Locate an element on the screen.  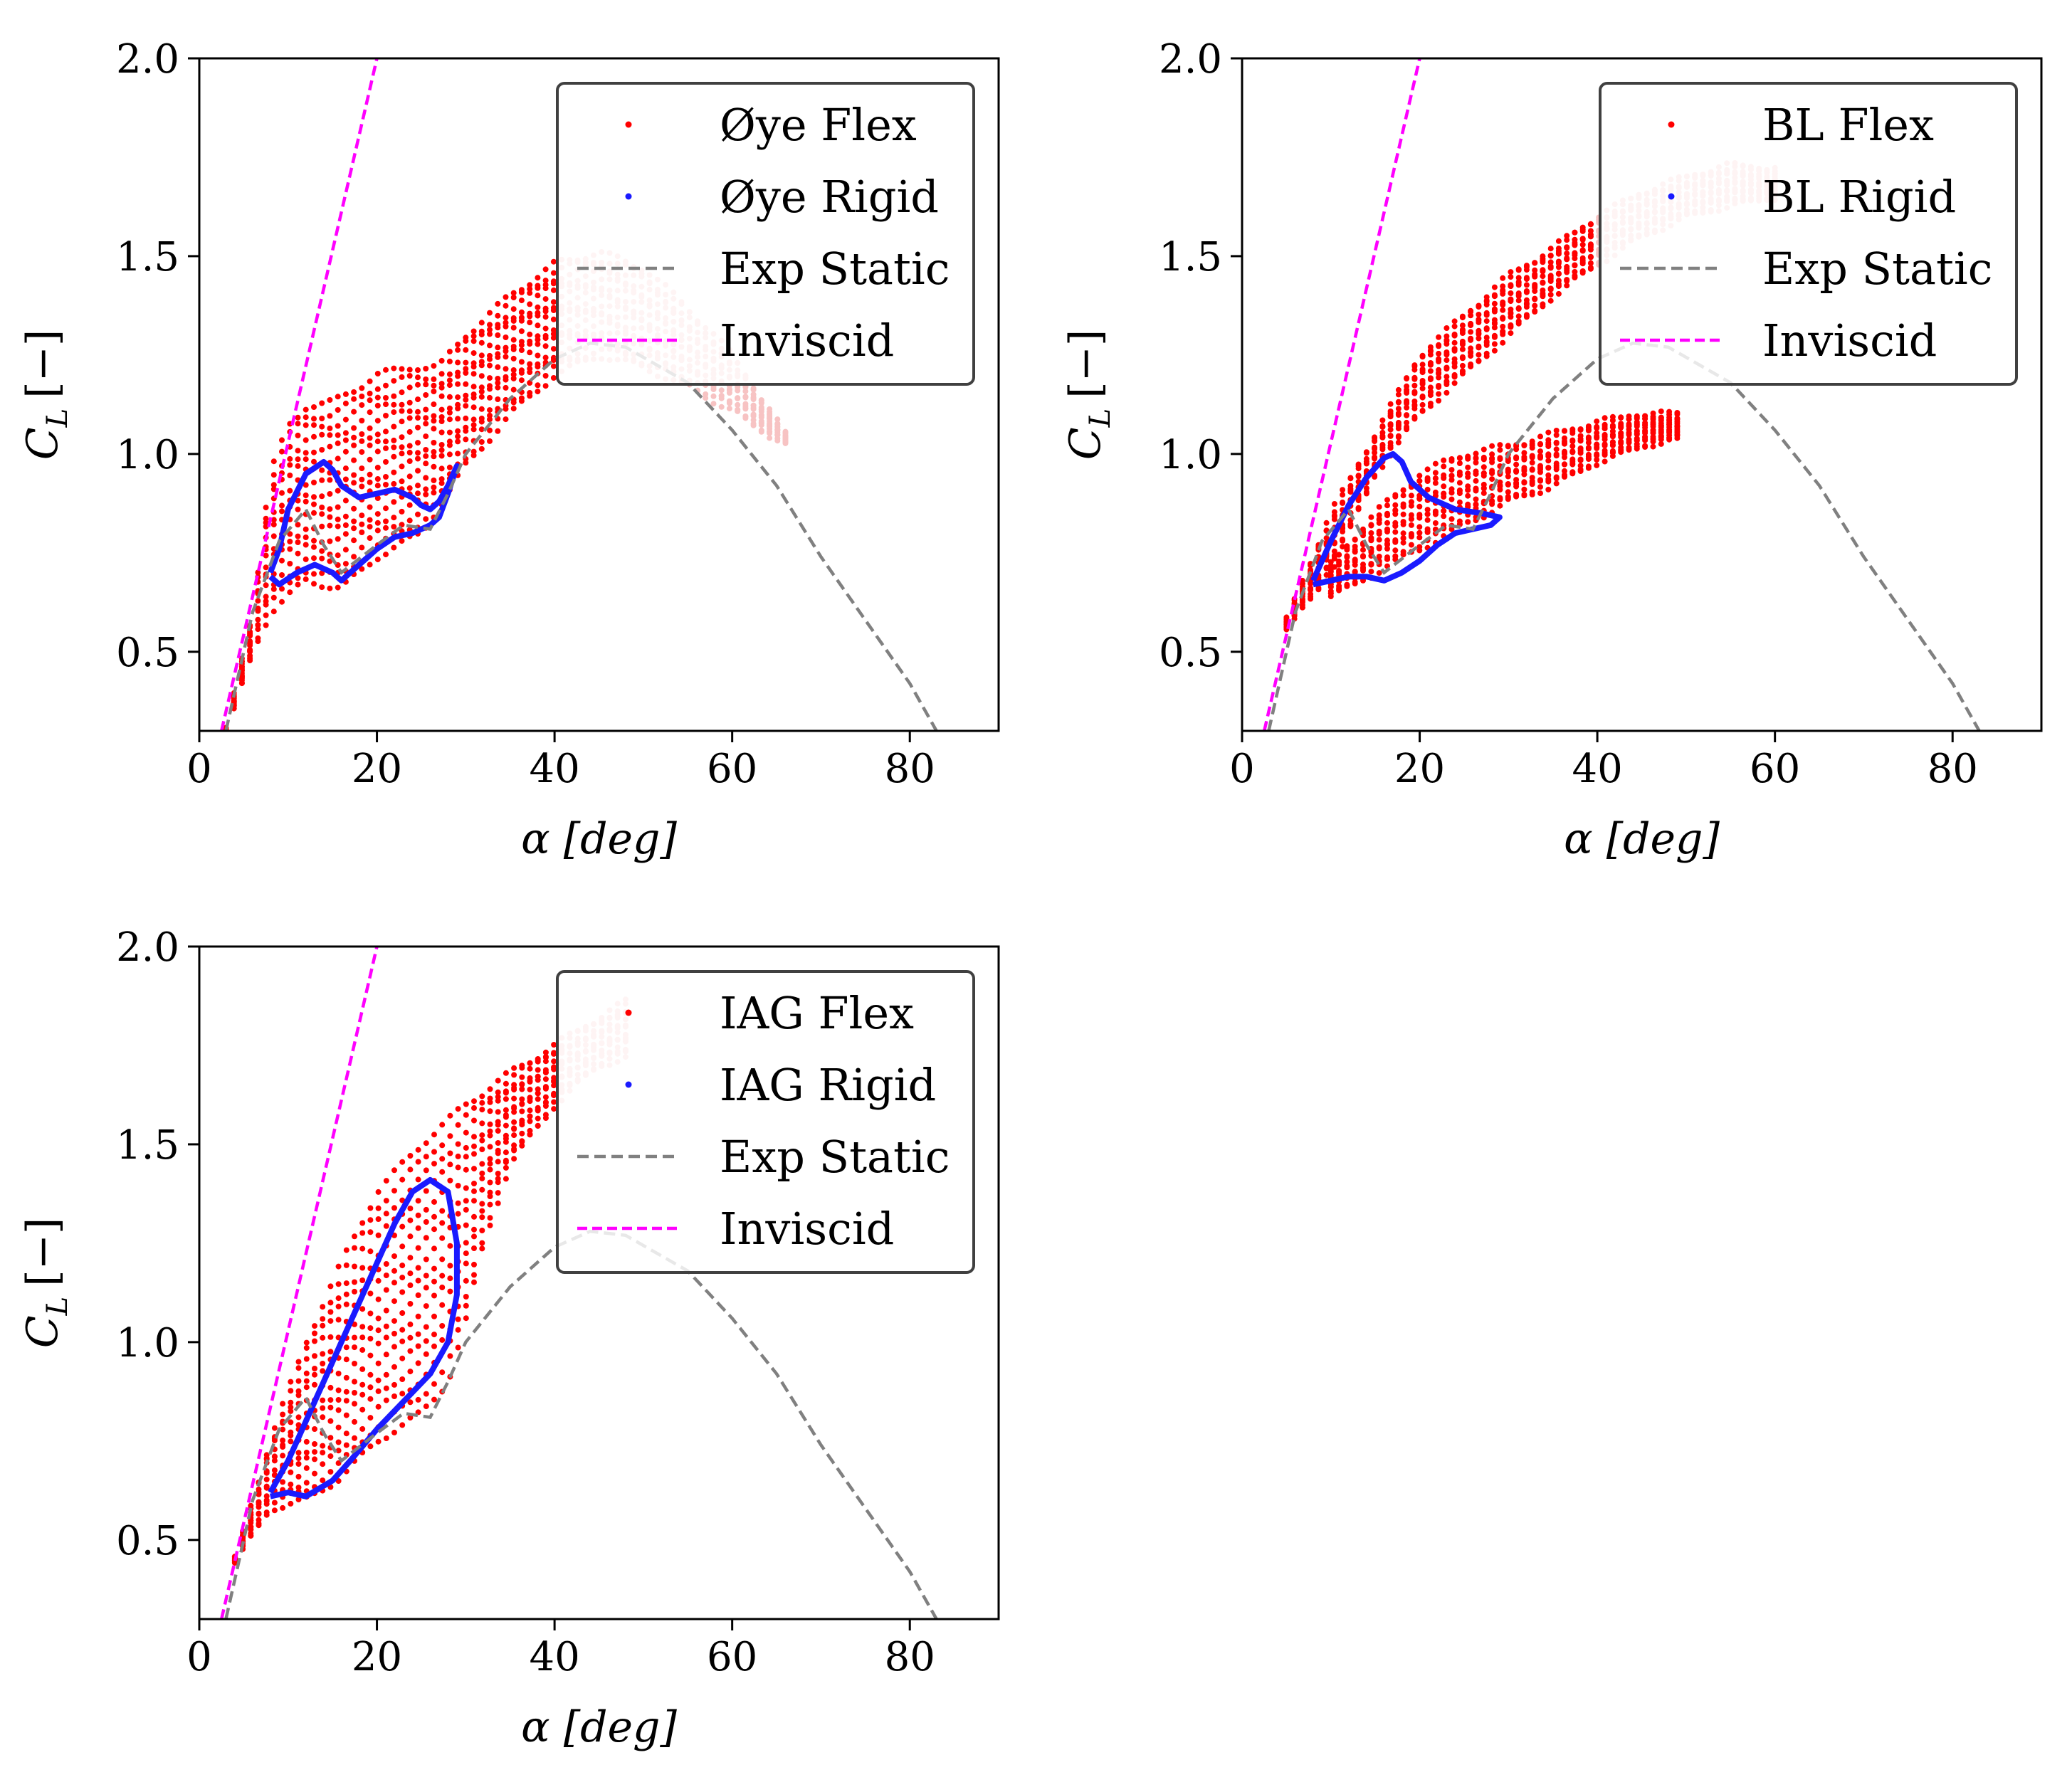
legend-box is located at coordinates (766, 1122).